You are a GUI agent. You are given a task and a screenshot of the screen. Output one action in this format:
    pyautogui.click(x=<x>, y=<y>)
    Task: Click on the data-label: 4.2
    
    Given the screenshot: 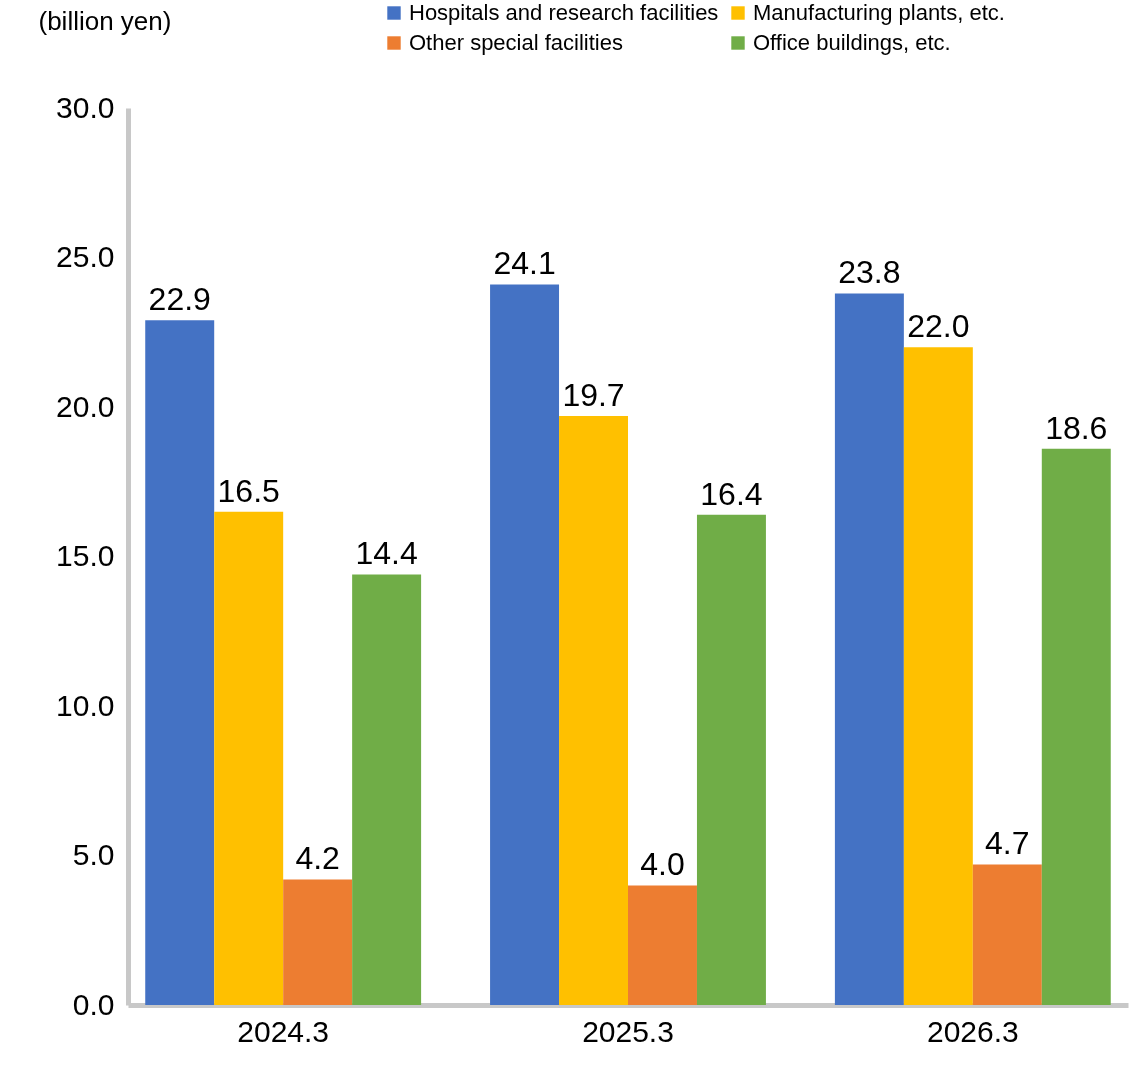 What is the action you would take?
    pyautogui.click(x=317, y=858)
    